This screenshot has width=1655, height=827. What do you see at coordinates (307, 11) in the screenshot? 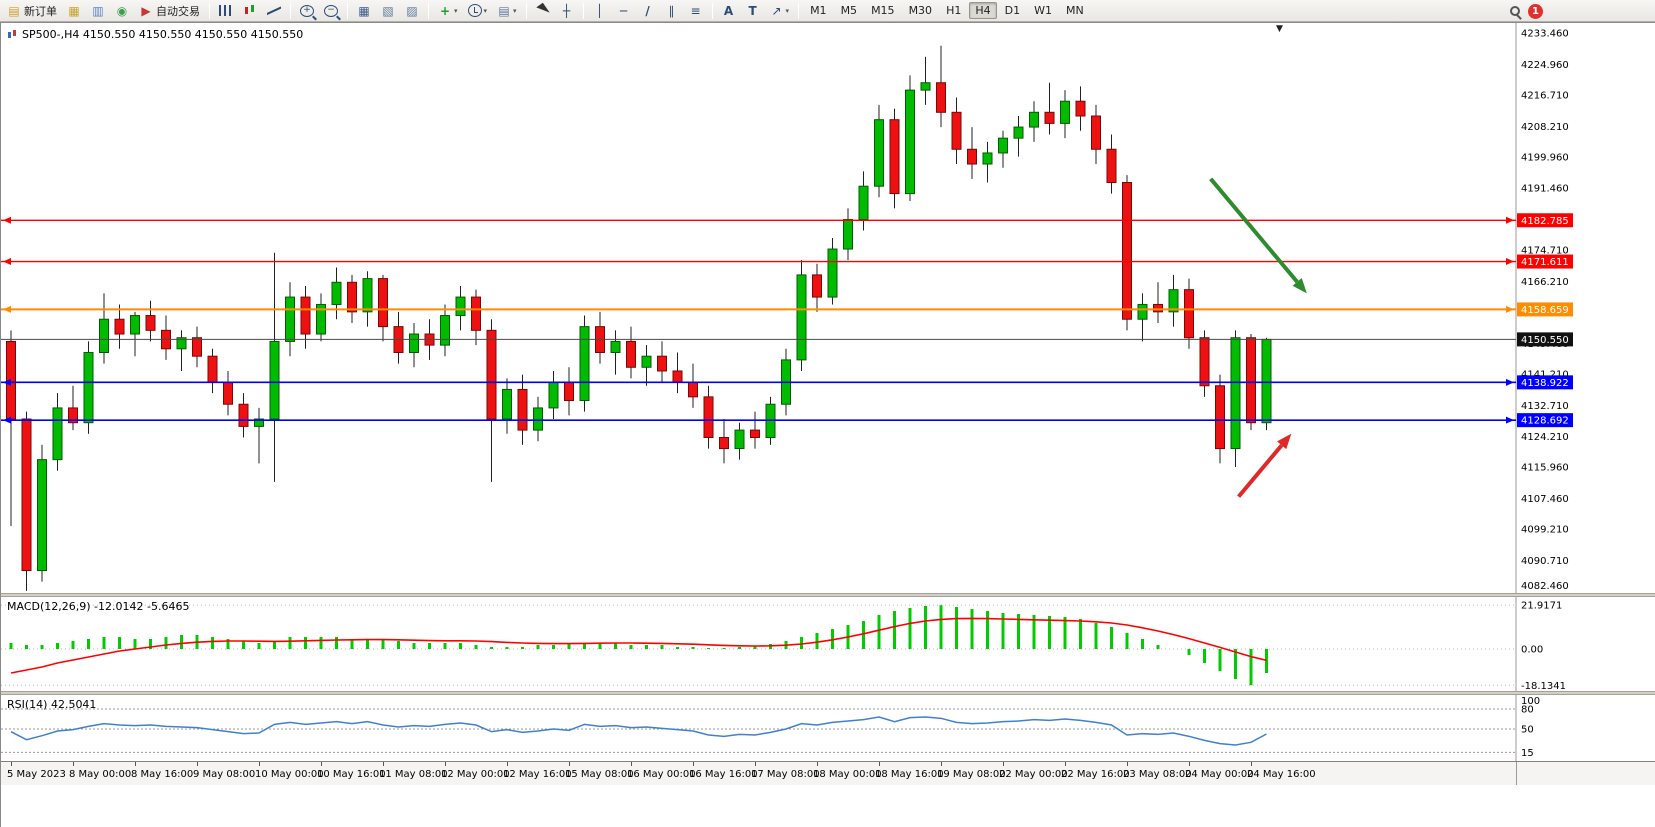
I see `zoom-in-icon: +` at bounding box center [307, 11].